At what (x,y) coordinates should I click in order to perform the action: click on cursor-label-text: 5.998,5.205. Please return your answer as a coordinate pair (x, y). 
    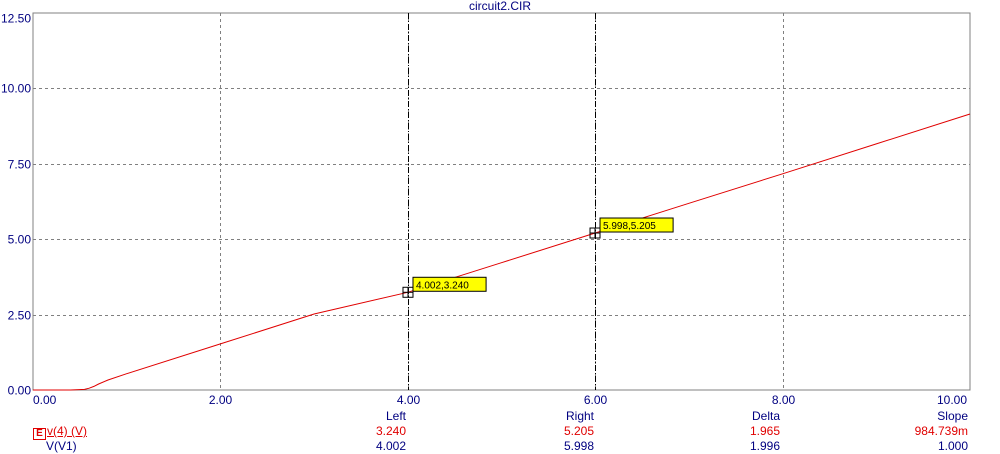
    Looking at the image, I should click on (629, 226).